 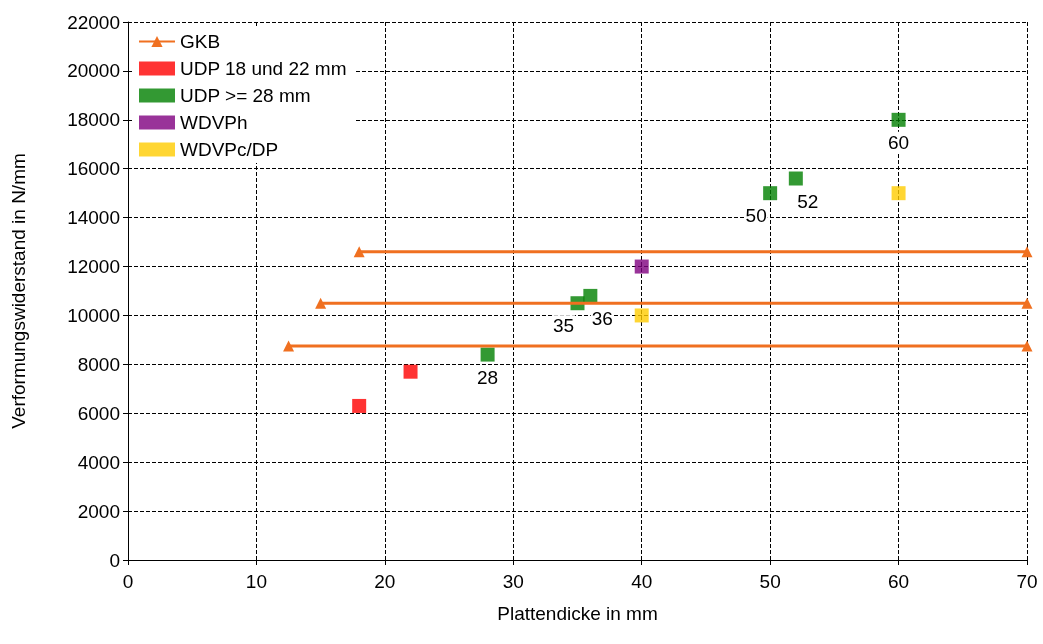 I want to click on x-tick-label: 30, so click(x=513, y=581).